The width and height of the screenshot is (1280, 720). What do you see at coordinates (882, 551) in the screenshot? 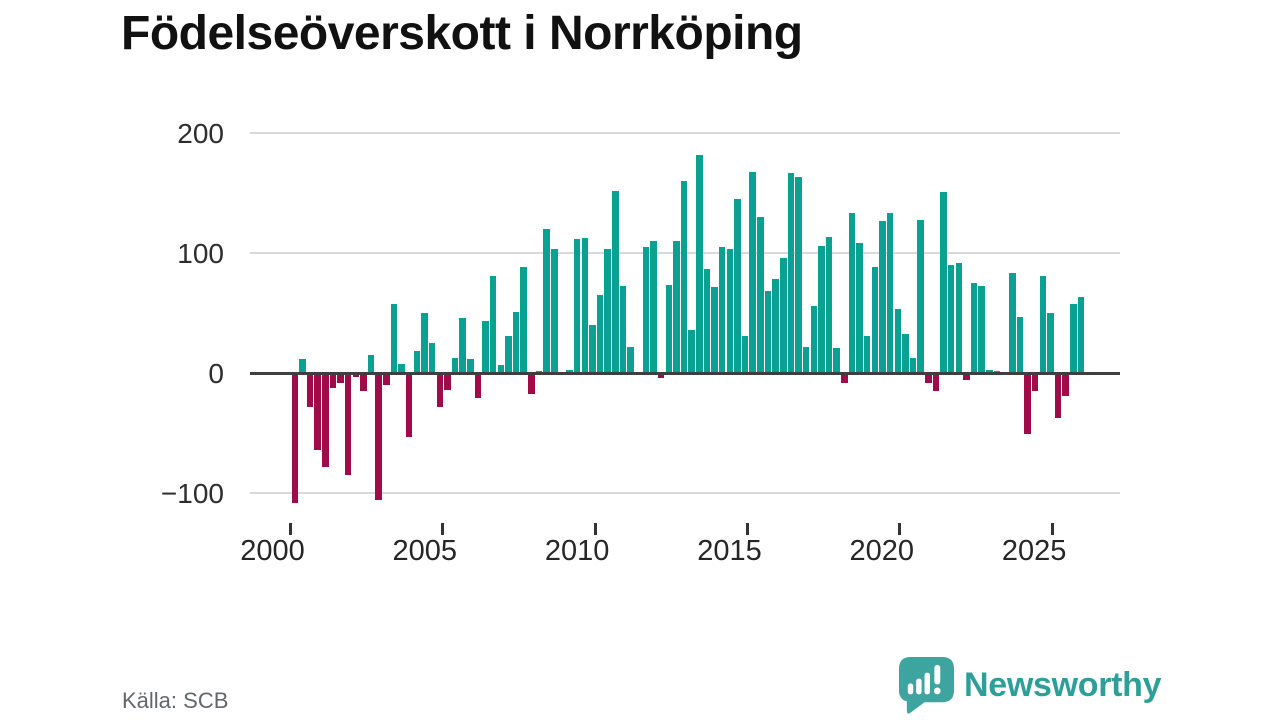
I see `x-axis-label-2020: 2020` at bounding box center [882, 551].